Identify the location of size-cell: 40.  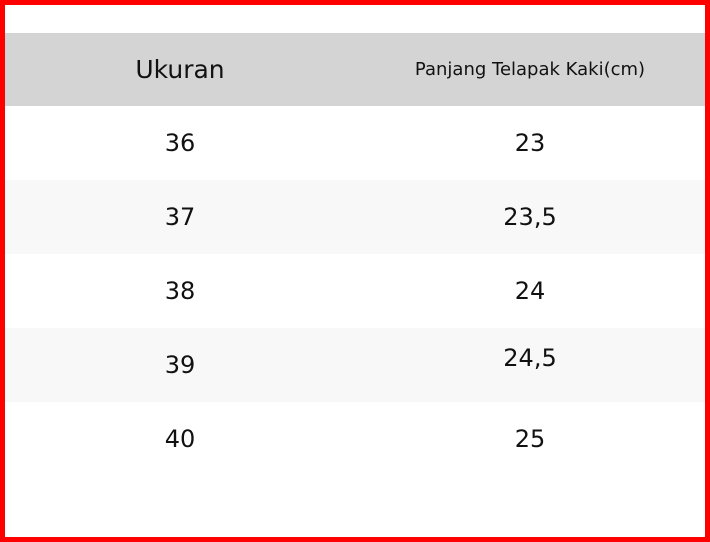
(180, 439).